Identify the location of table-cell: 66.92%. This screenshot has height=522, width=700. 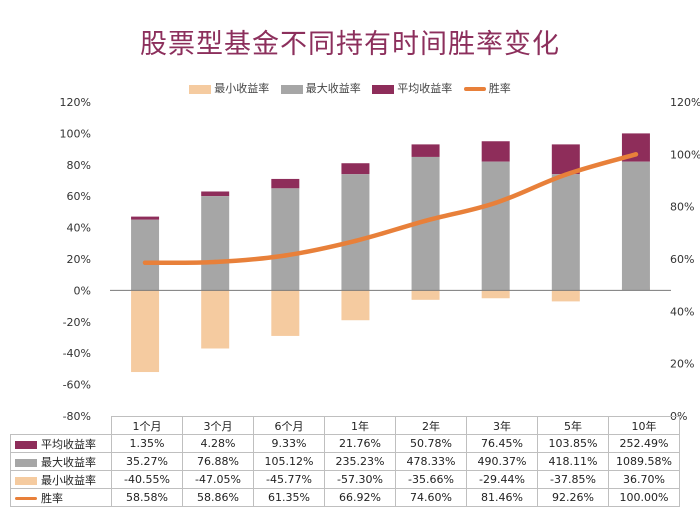
(360, 497).